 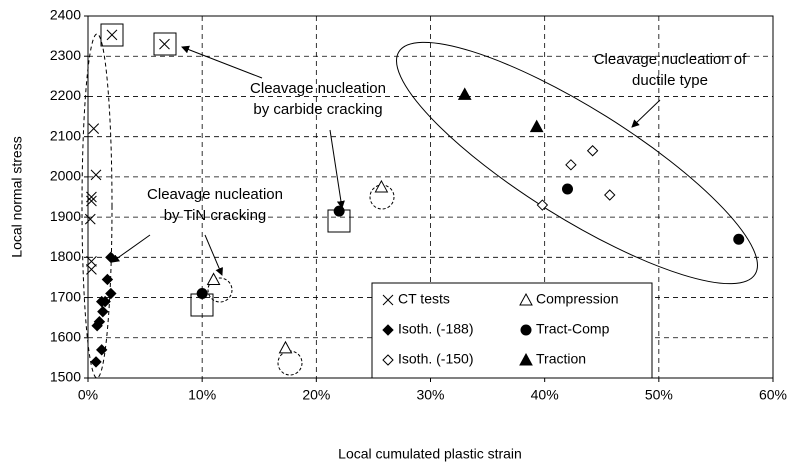 What do you see at coordinates (573, 329) in the screenshot?
I see `legend-label: Tract-Comp` at bounding box center [573, 329].